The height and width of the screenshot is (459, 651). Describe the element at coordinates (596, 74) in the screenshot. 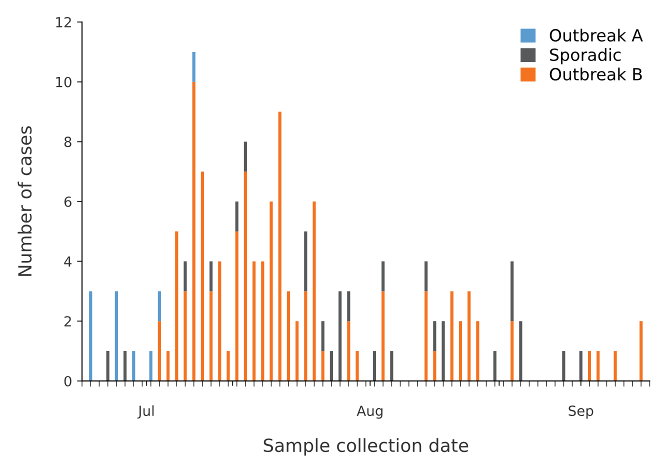

I see `legend-label: Outbreak B` at that location.